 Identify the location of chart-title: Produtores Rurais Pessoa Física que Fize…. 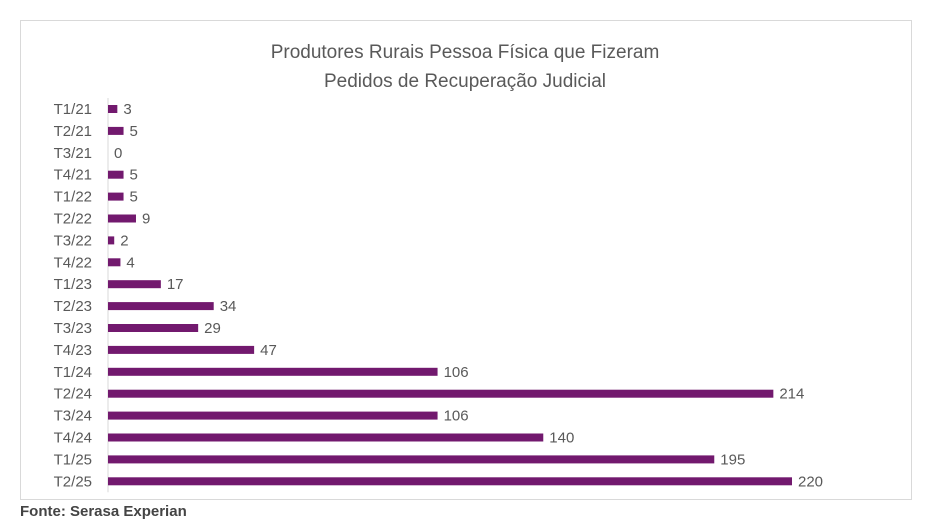
(465, 67).